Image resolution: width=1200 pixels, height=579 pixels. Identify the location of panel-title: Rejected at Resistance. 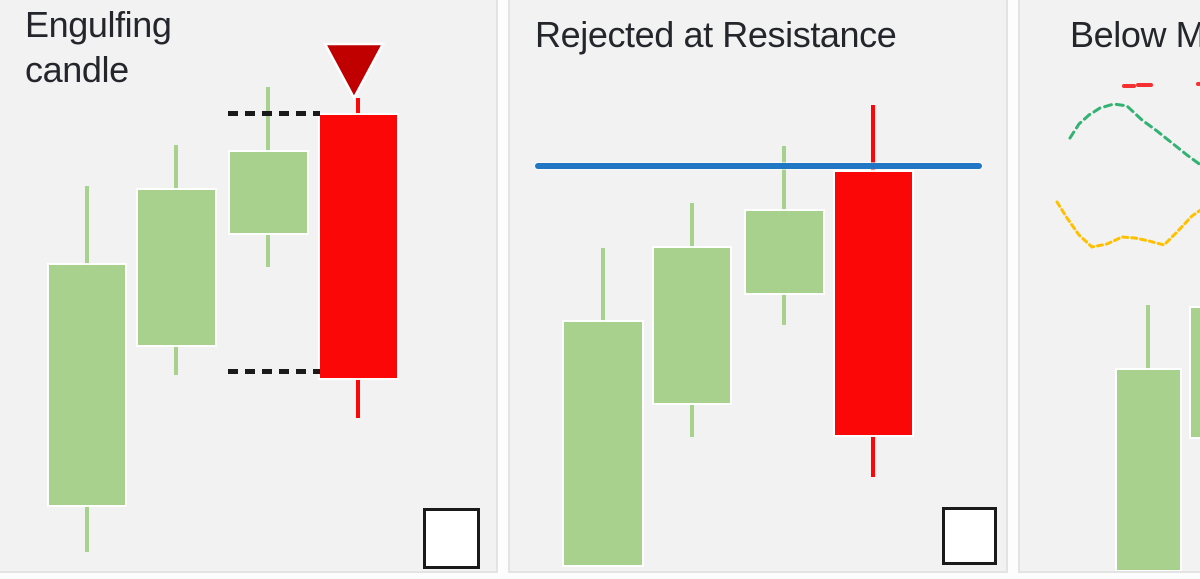
(716, 34).